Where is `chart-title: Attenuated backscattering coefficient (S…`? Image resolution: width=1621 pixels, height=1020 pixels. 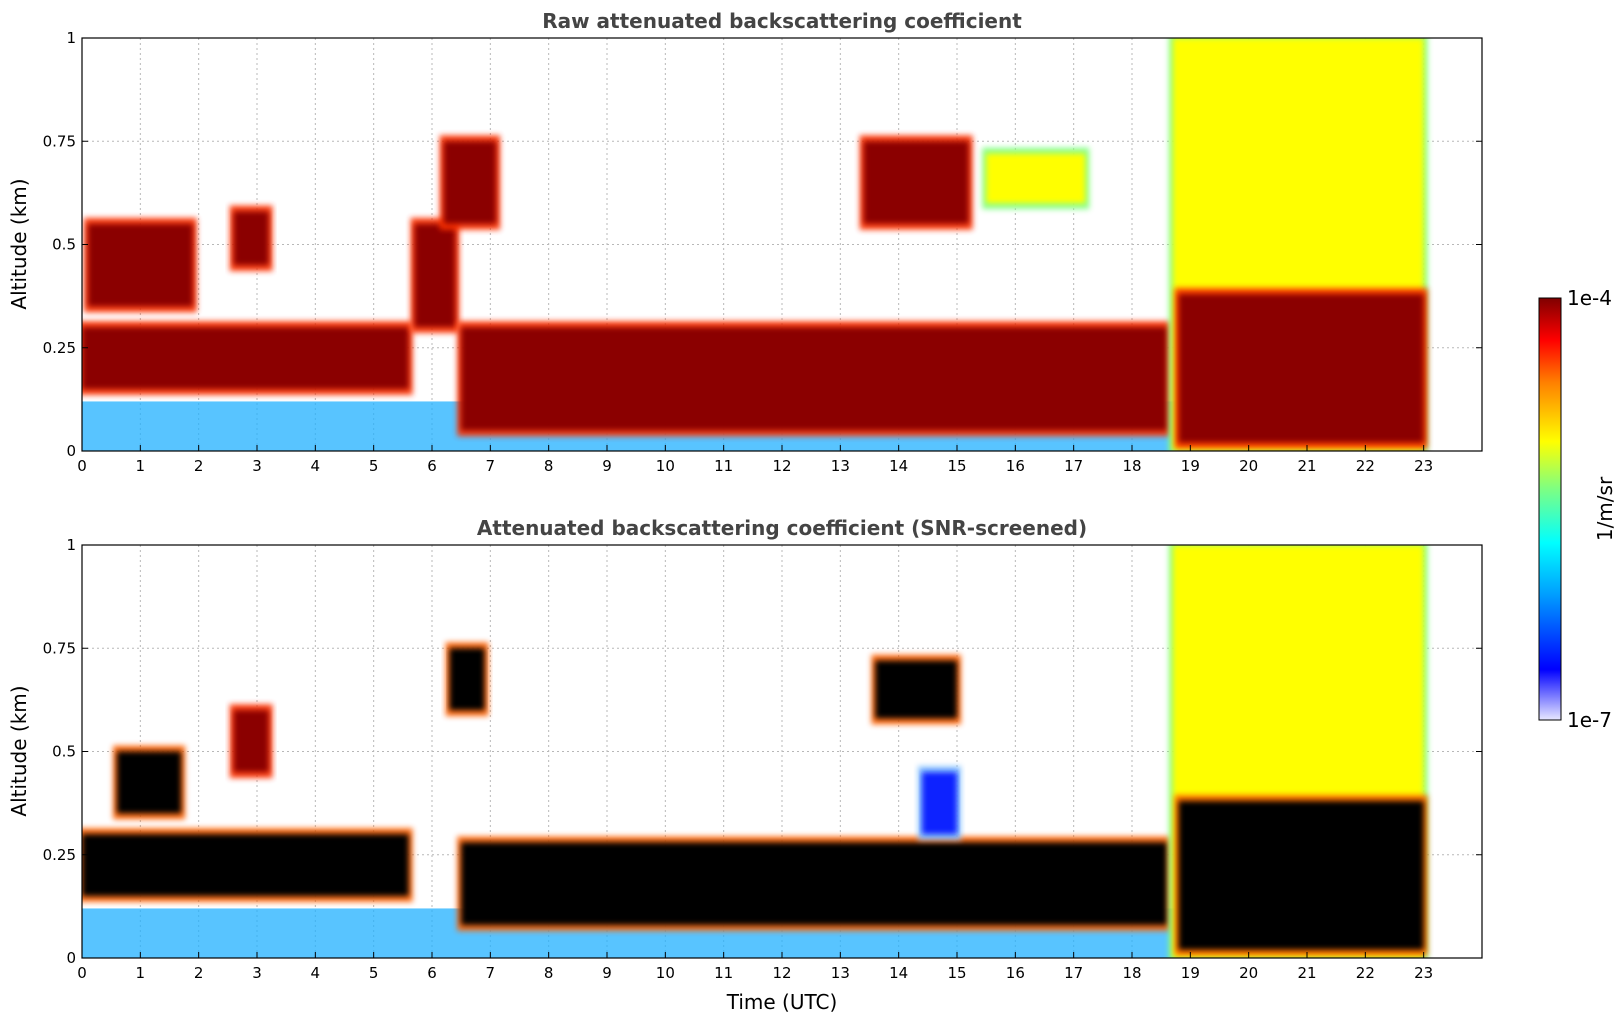 chart-title: Attenuated backscattering coefficient (S… is located at coordinates (782, 528).